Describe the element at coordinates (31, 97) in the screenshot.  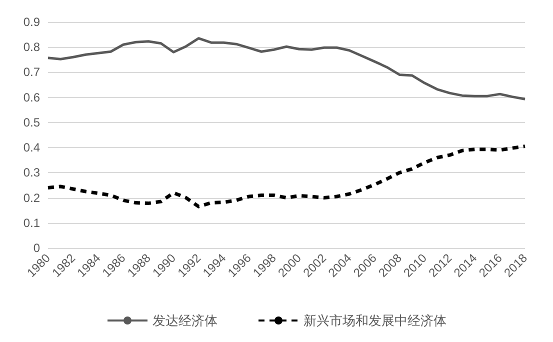
I see `y-tick-label: 0.6` at that location.